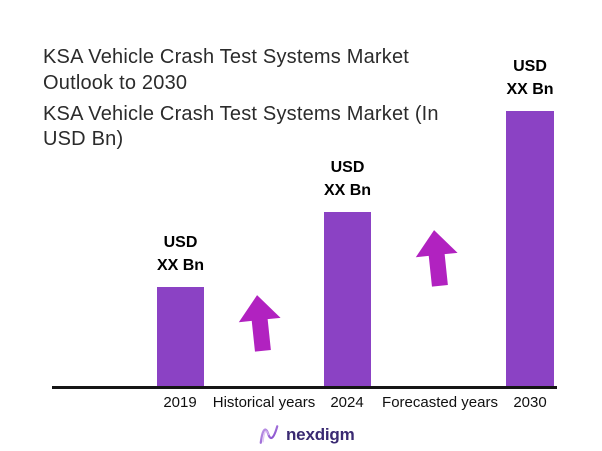 The height and width of the screenshot is (451, 602). What do you see at coordinates (83, 139) in the screenshot?
I see `chart-subtitle-line-2: USD Bn)` at bounding box center [83, 139].